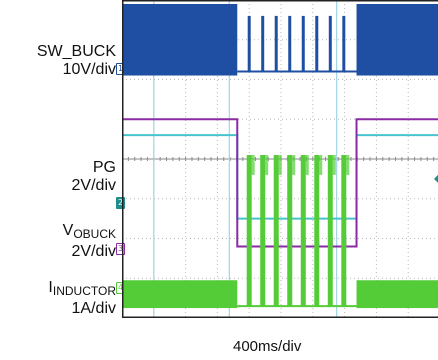  Describe the element at coordinates (60, 177) in the screenshot. I see `pg-label: PG 2V/div` at that location.